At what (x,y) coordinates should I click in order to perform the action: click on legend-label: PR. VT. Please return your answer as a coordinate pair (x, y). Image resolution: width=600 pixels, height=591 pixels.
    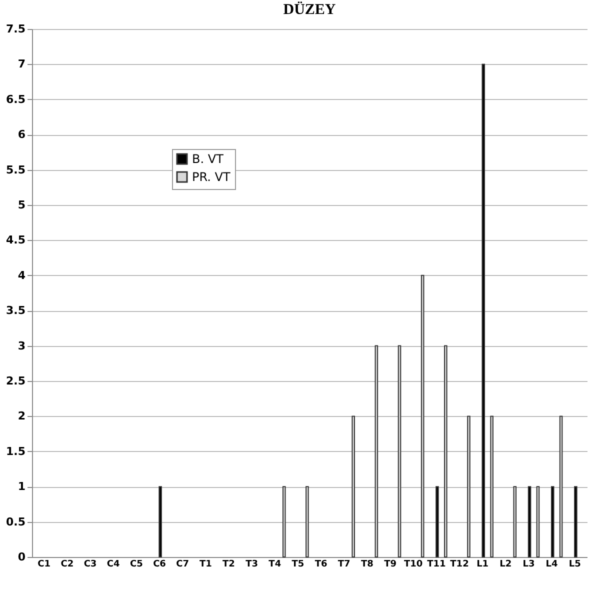
    Looking at the image, I should click on (211, 177).